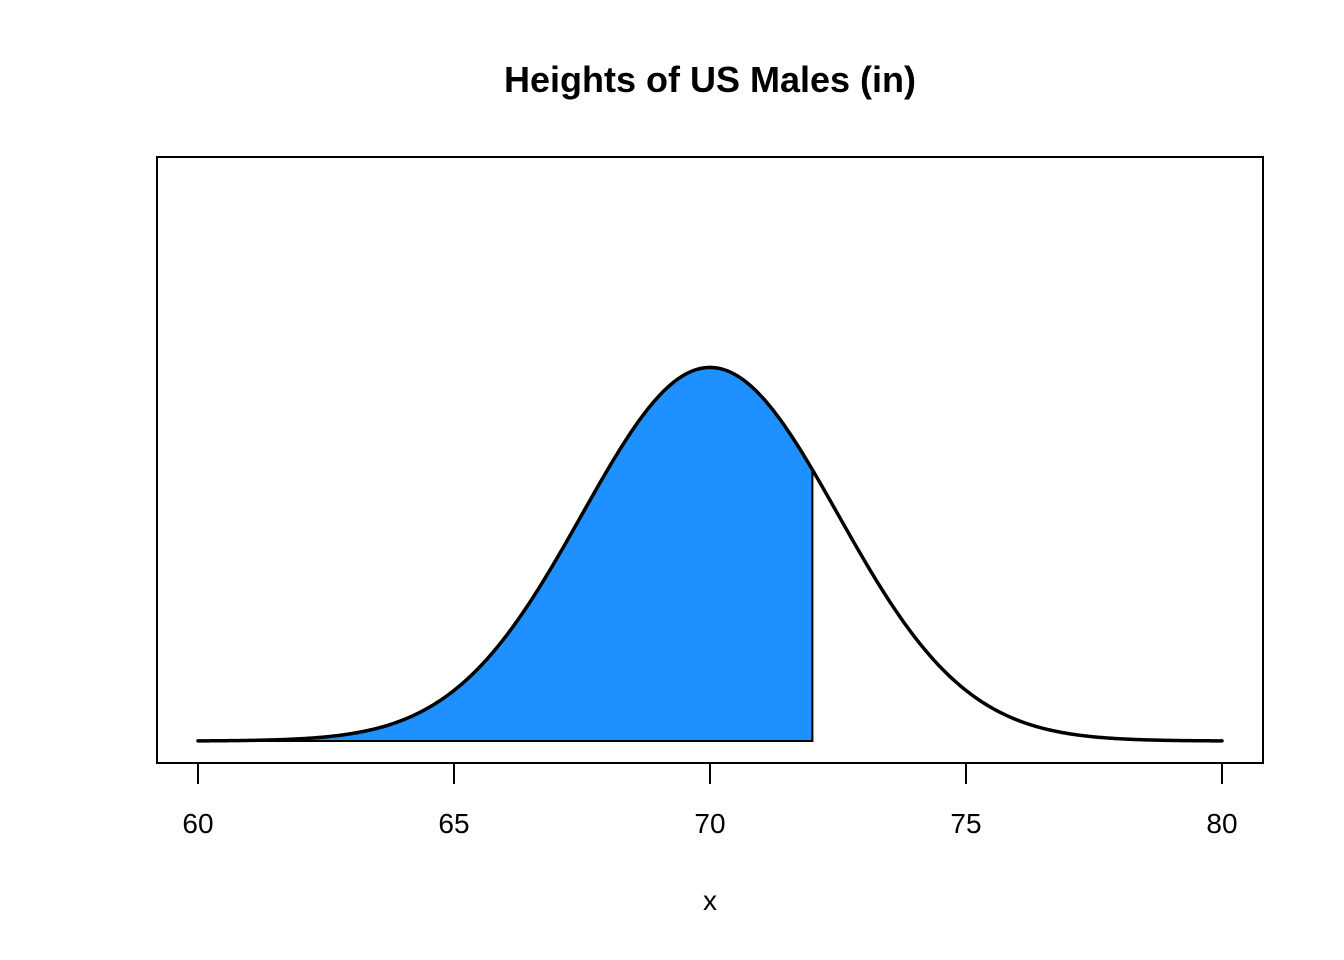 The image size is (1344, 960). What do you see at coordinates (710, 800) in the screenshot?
I see `x-axis: 60 65 70 75 80` at bounding box center [710, 800].